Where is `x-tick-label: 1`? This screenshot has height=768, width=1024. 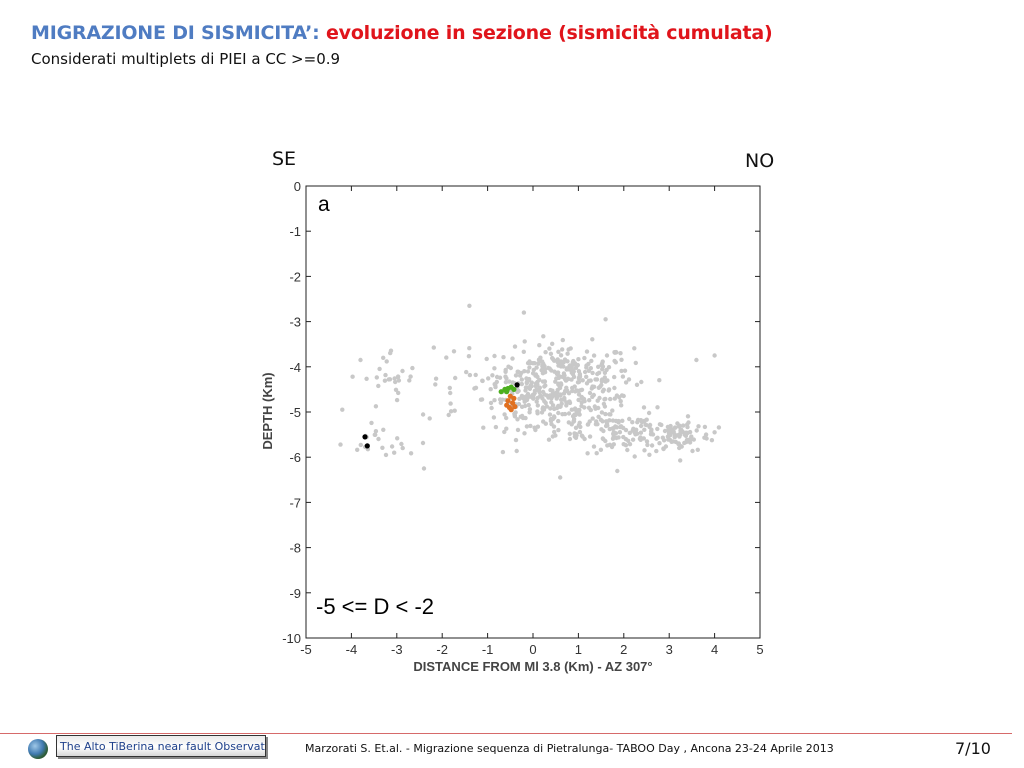
x-tick-label: 1 is located at coordinates (578, 649).